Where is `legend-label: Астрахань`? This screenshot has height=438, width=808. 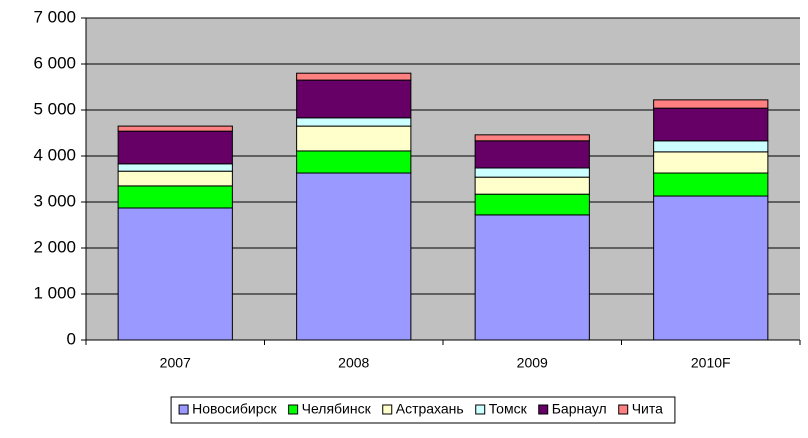
legend-label: Астрахань is located at coordinates (430, 409).